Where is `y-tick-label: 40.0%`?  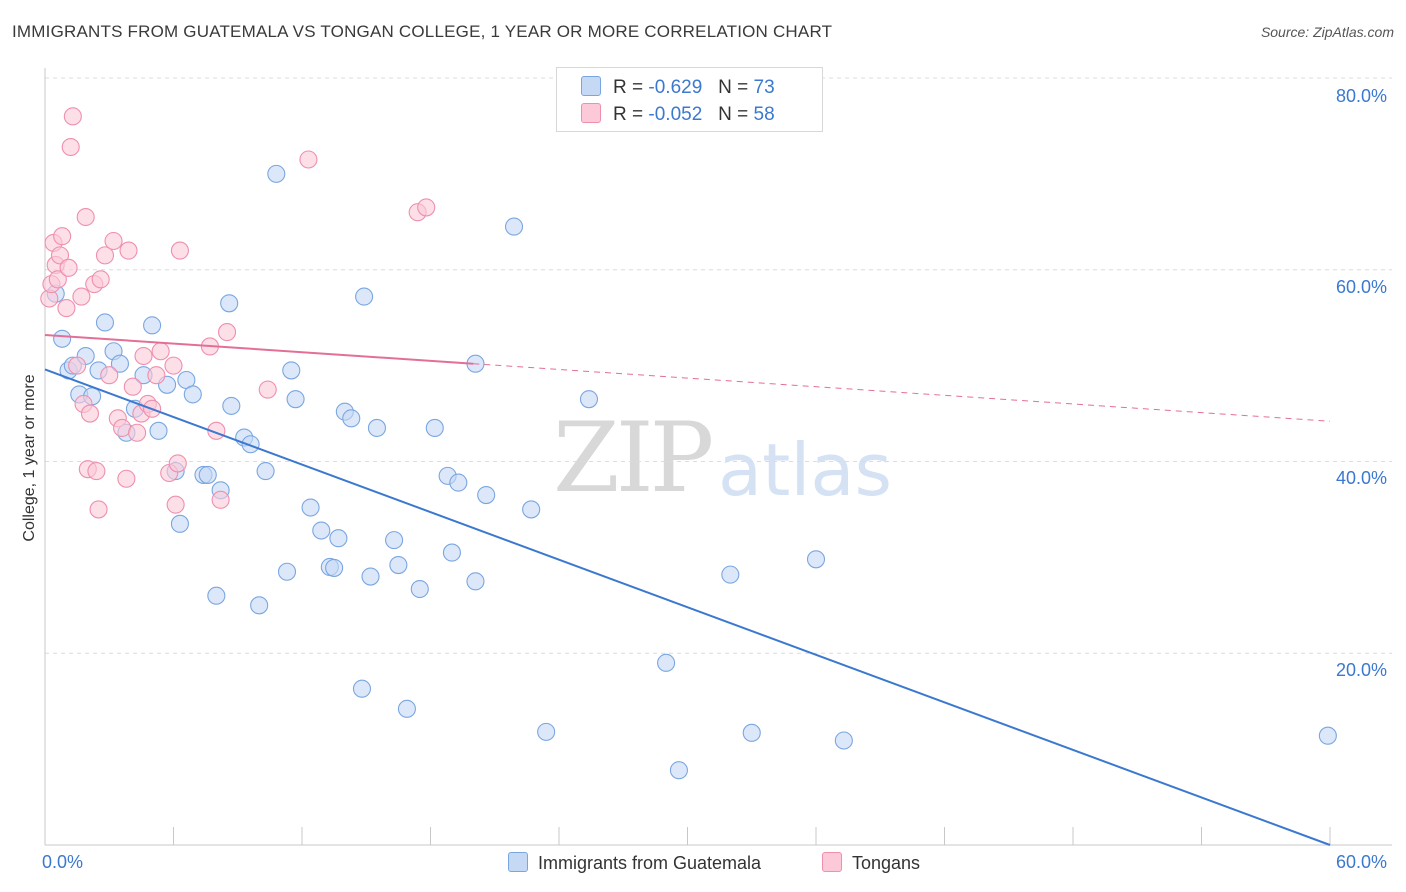
y-tick-label: 40.0% is located at coordinates (1362, 478).